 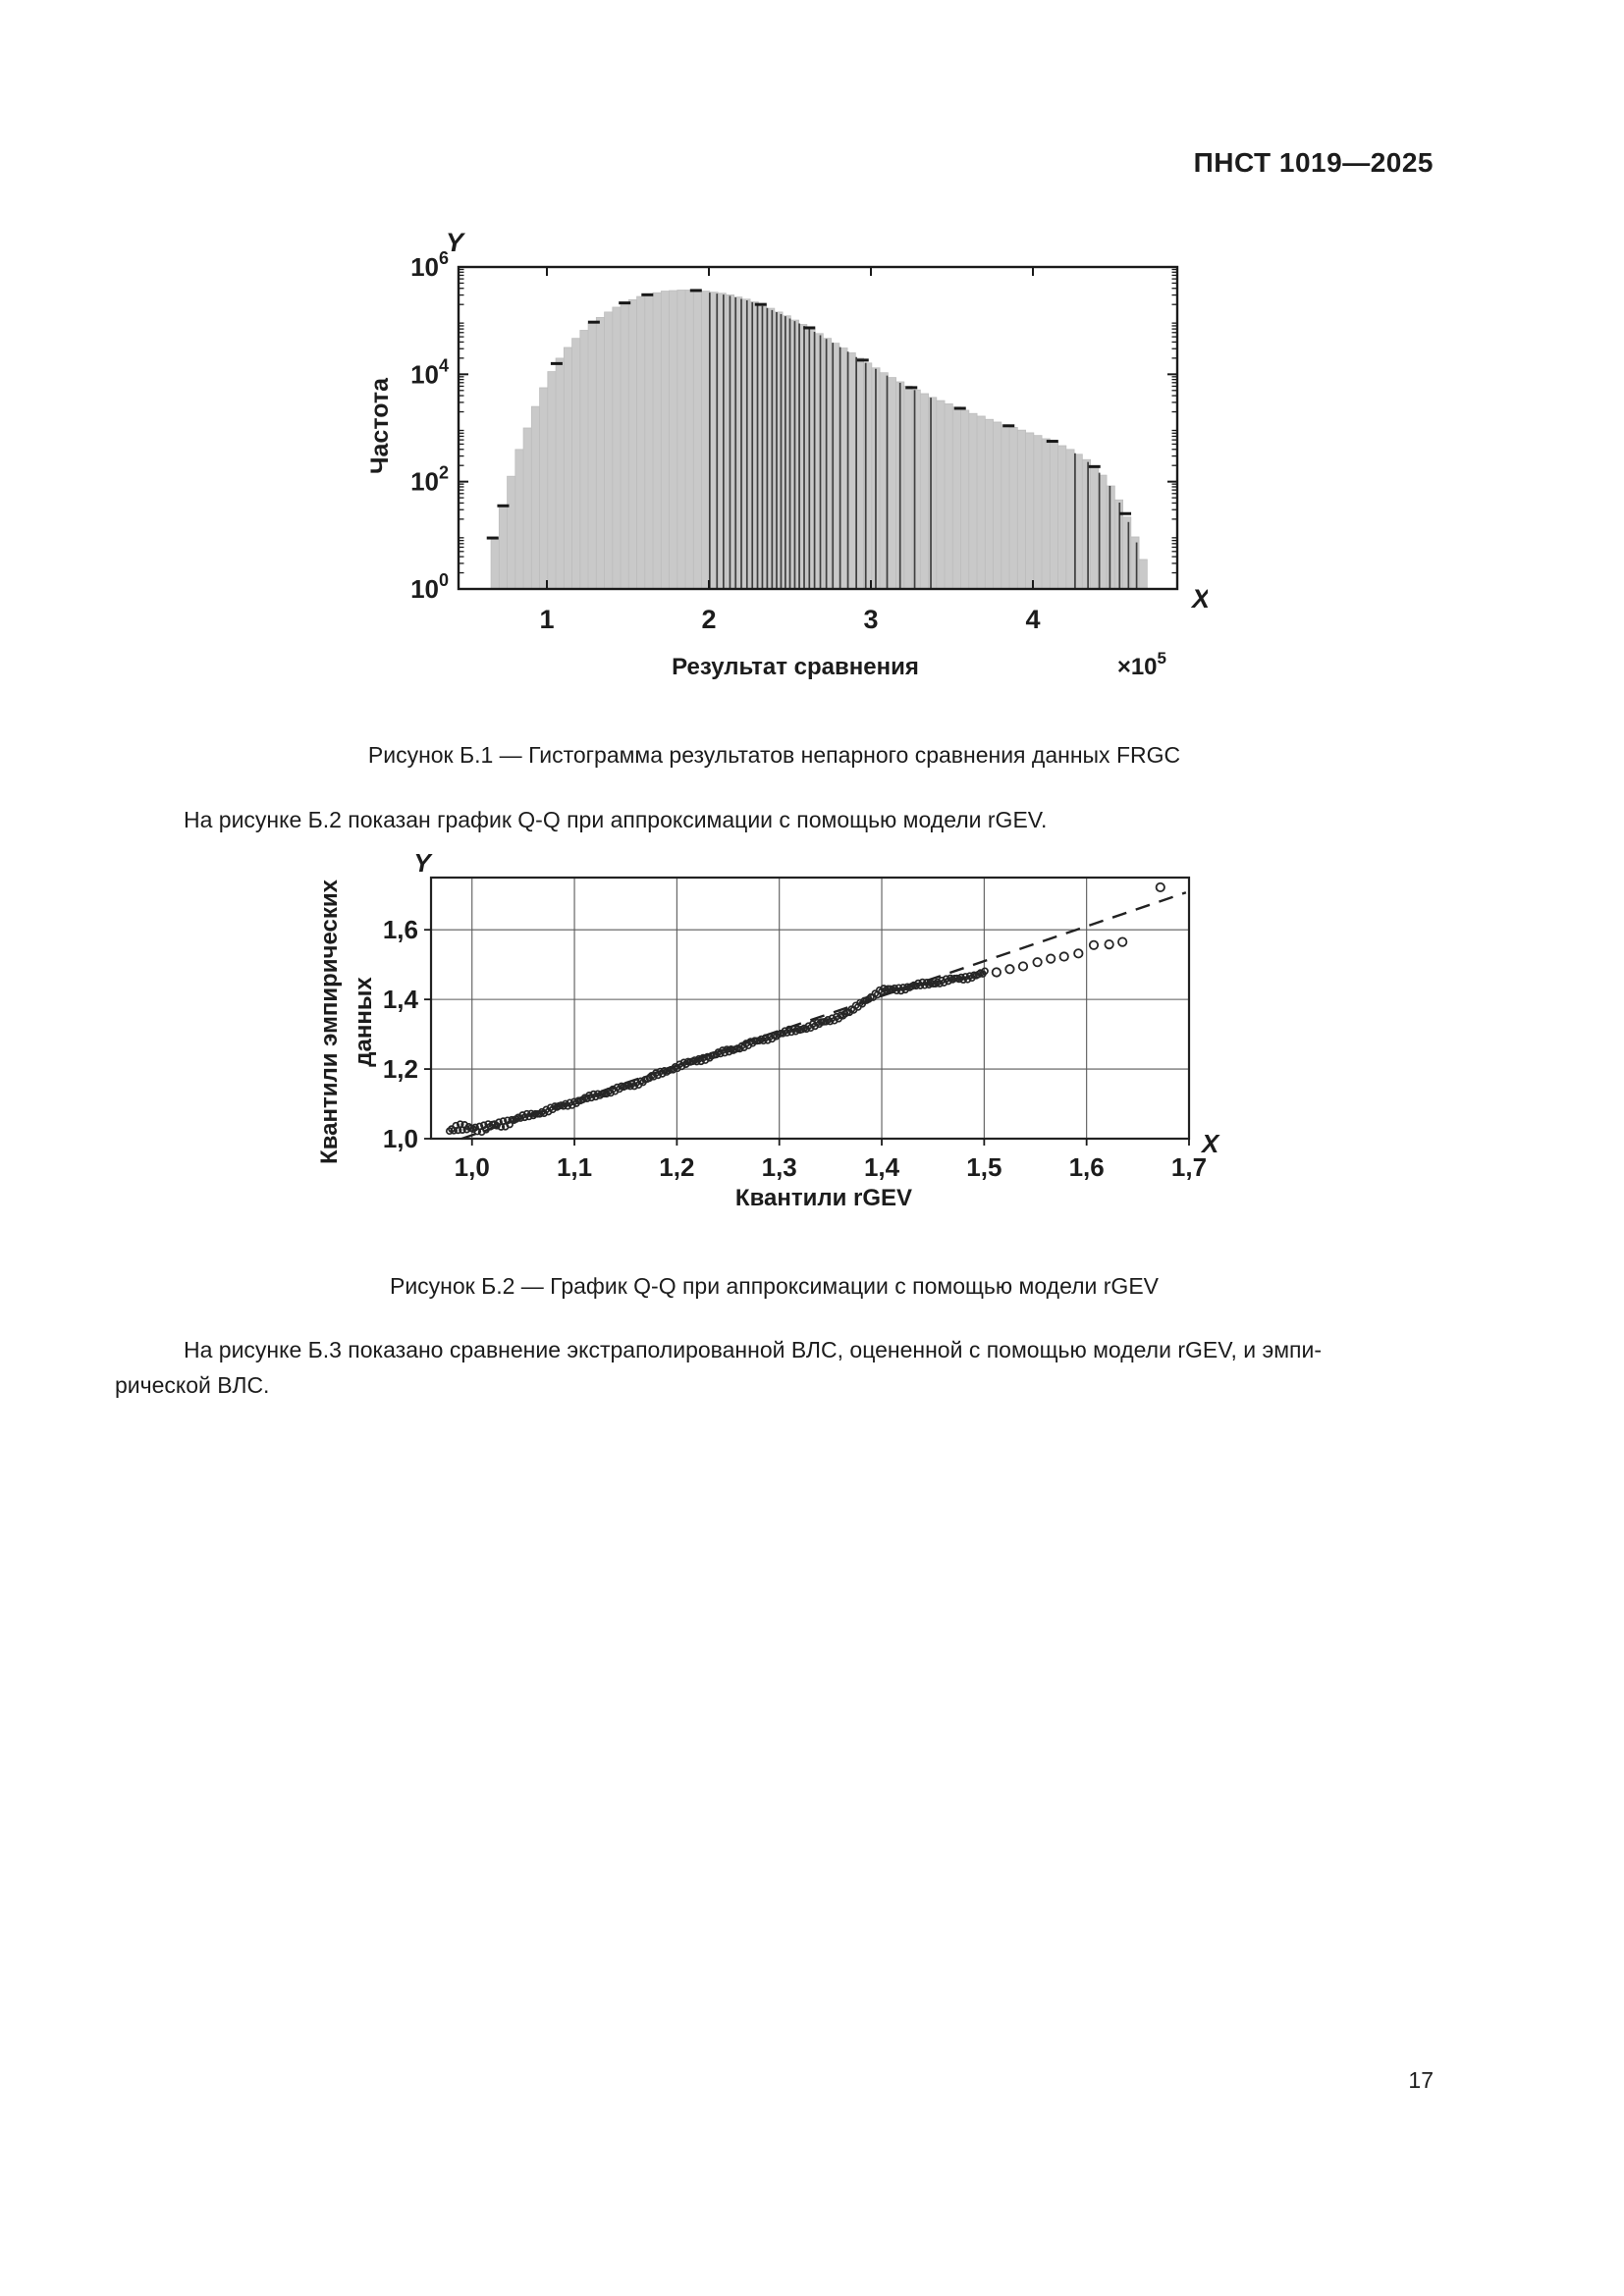 What do you see at coordinates (870, 619) in the screenshot?
I see `svg-text: 3` at bounding box center [870, 619].